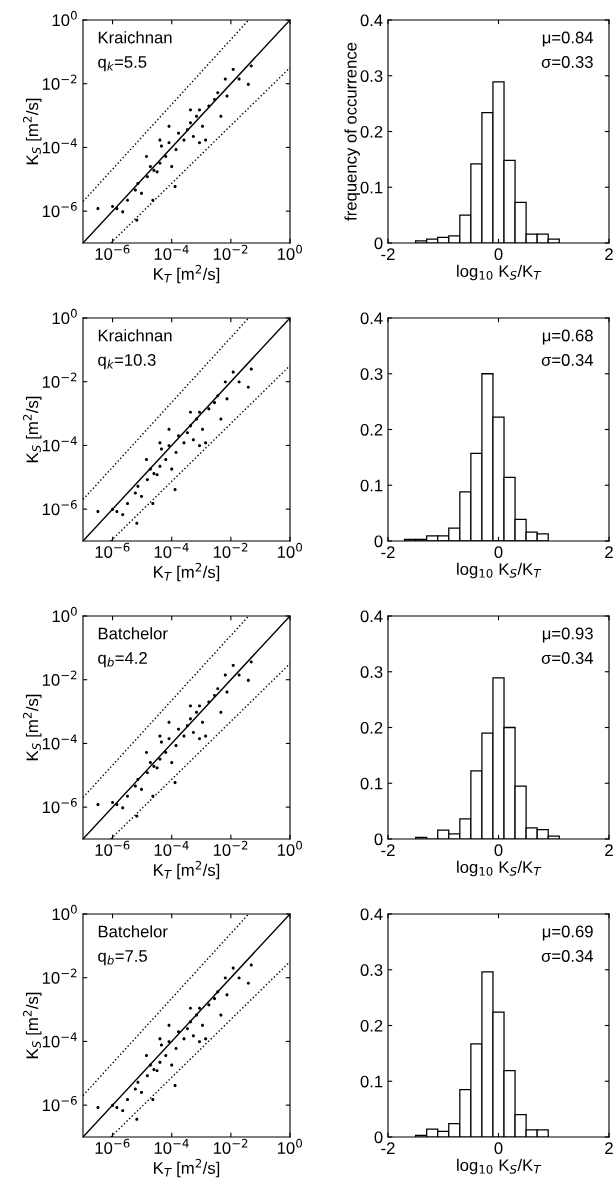  I want to click on annotation: μ=0.93, so click(567, 635).